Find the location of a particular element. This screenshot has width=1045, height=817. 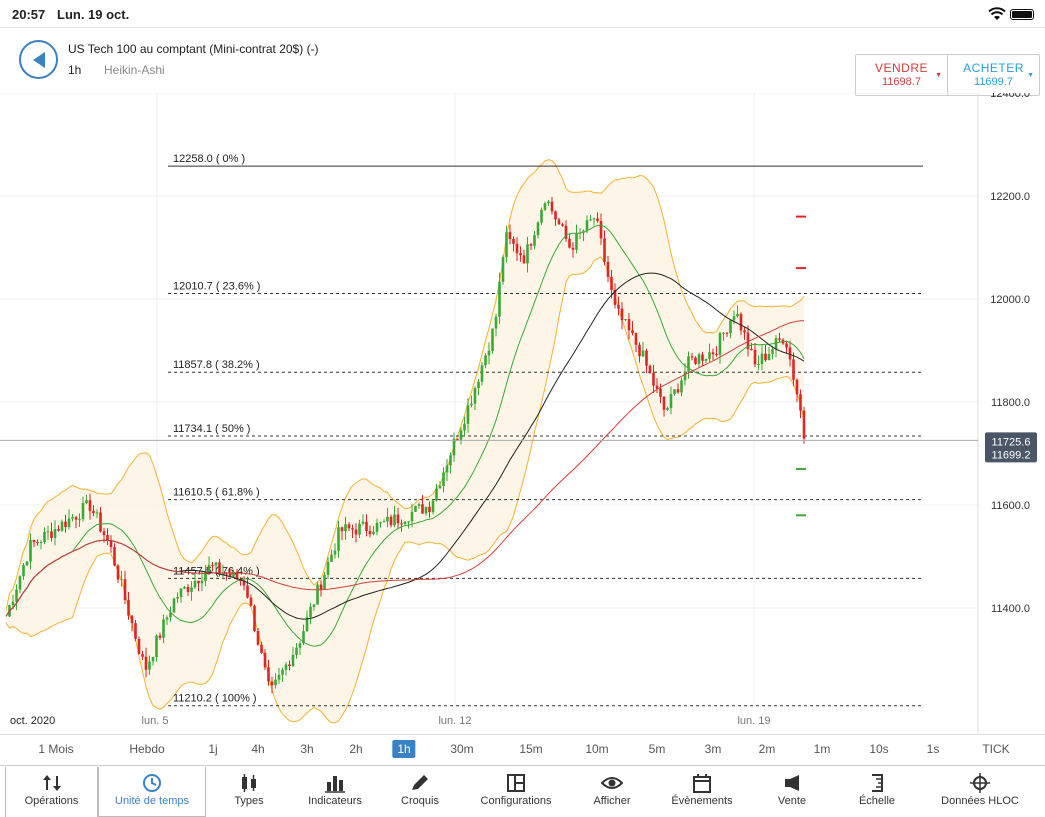

timeframe-option: 2m is located at coordinates (767, 749).